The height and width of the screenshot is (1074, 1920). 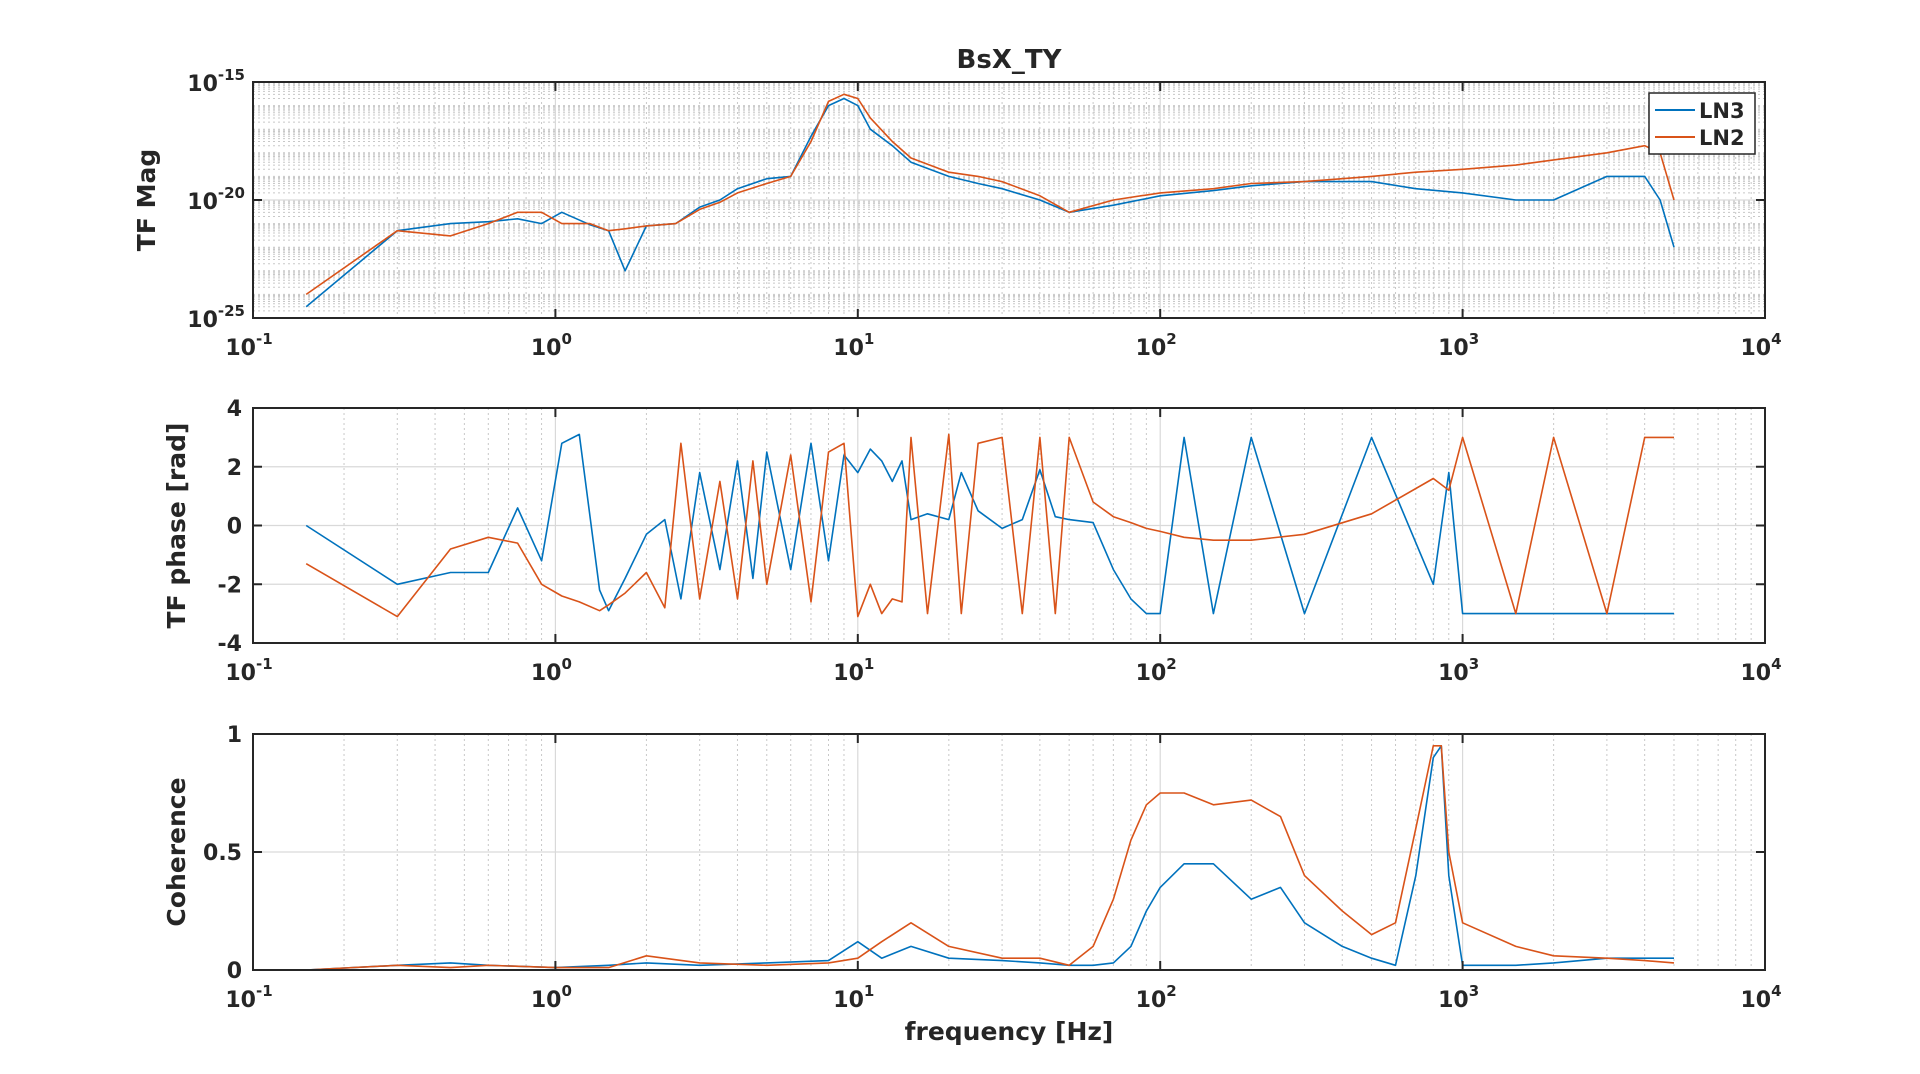 I want to click on y-tick-label: -2, so click(x=230, y=585).